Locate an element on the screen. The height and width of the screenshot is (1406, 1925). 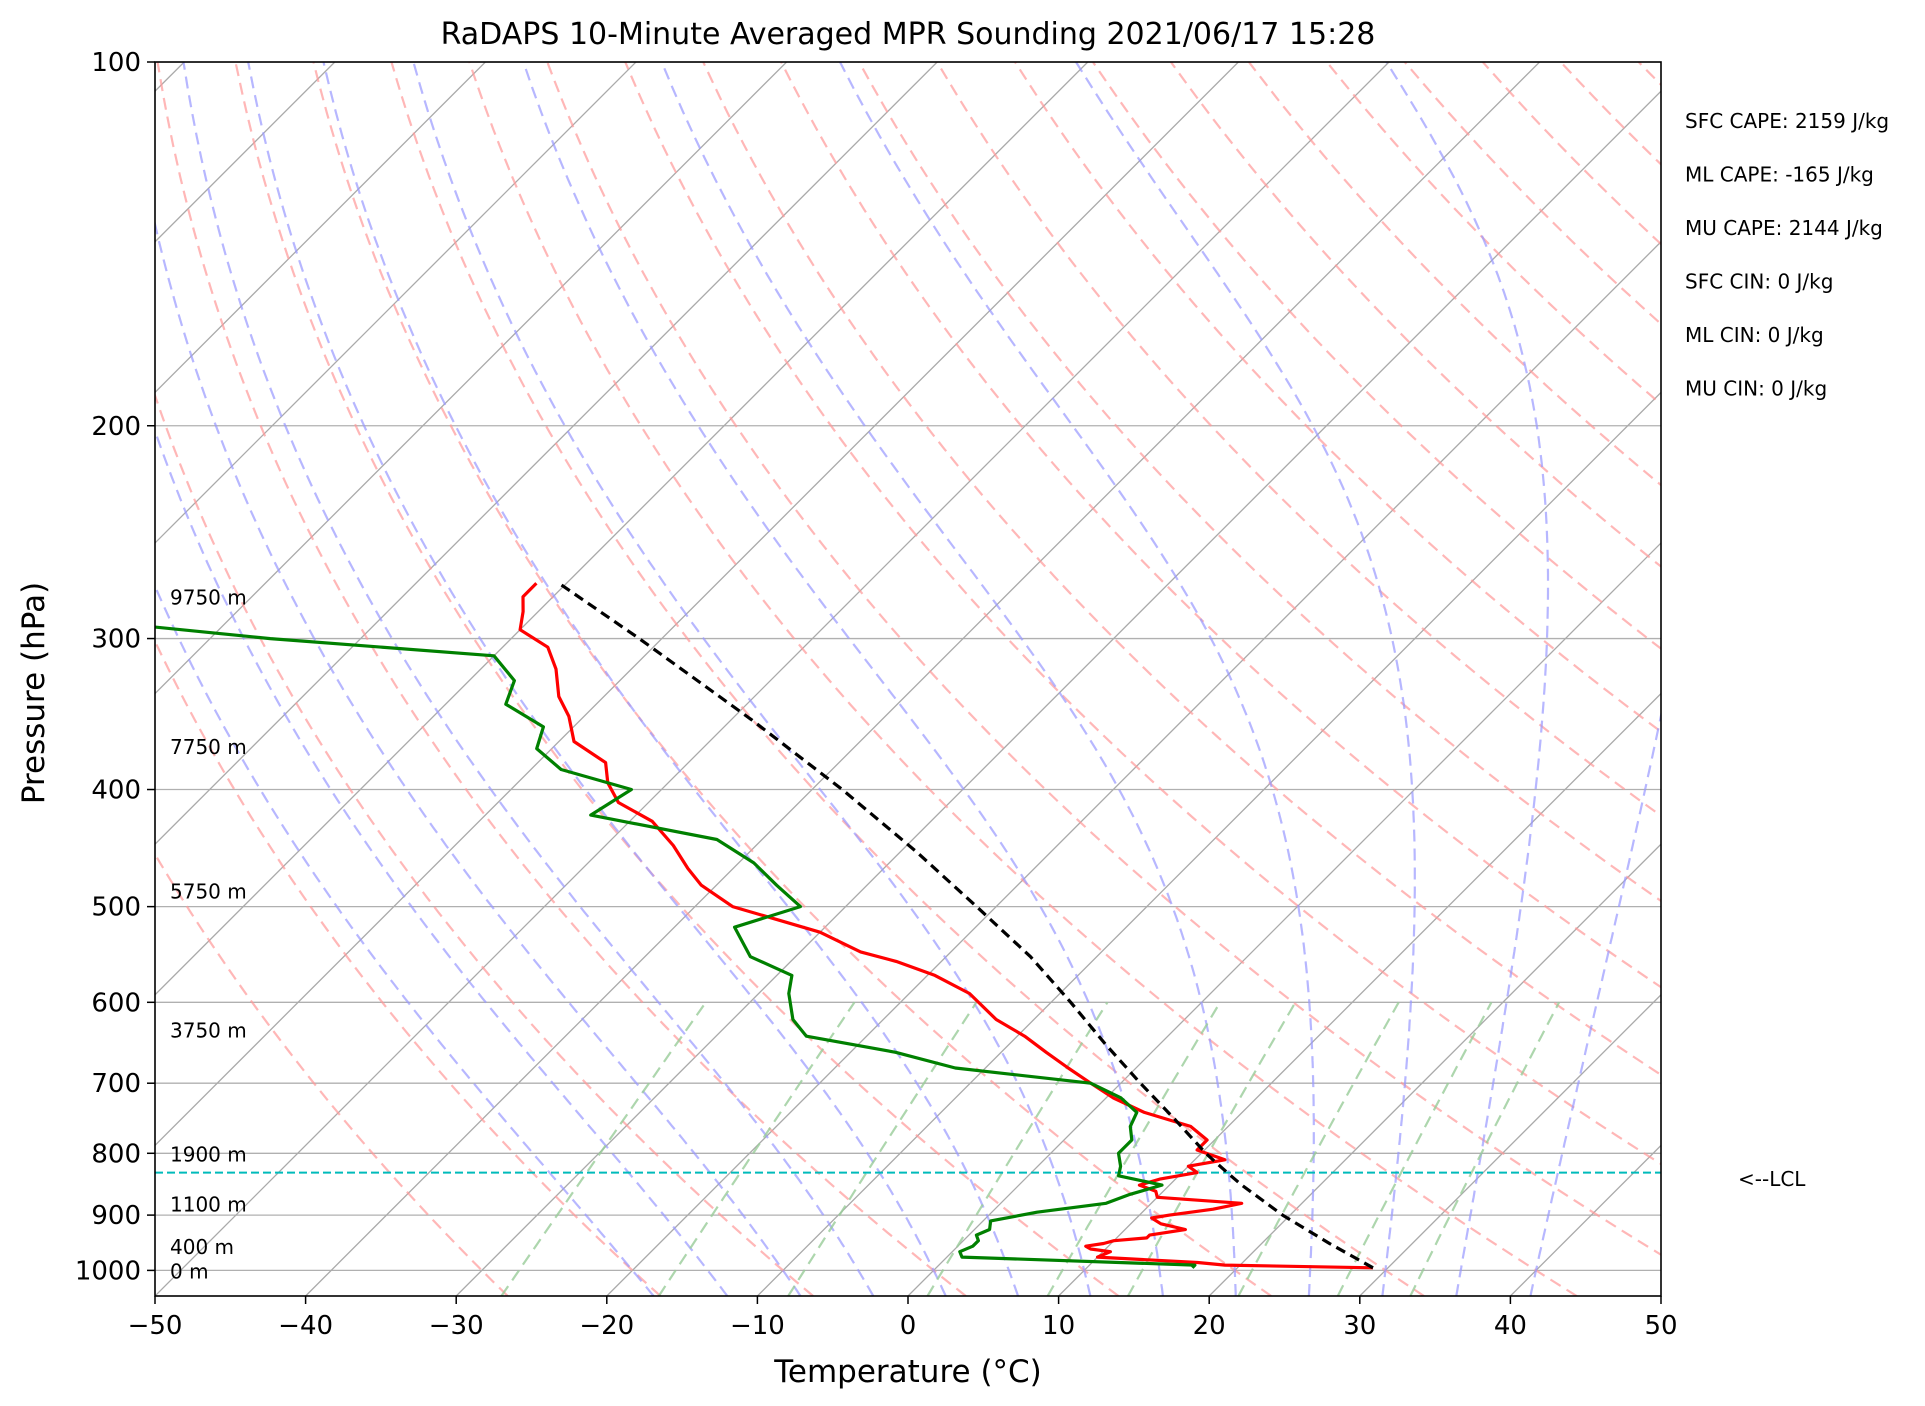
y-tick-label: 500 is located at coordinates (116, 908).